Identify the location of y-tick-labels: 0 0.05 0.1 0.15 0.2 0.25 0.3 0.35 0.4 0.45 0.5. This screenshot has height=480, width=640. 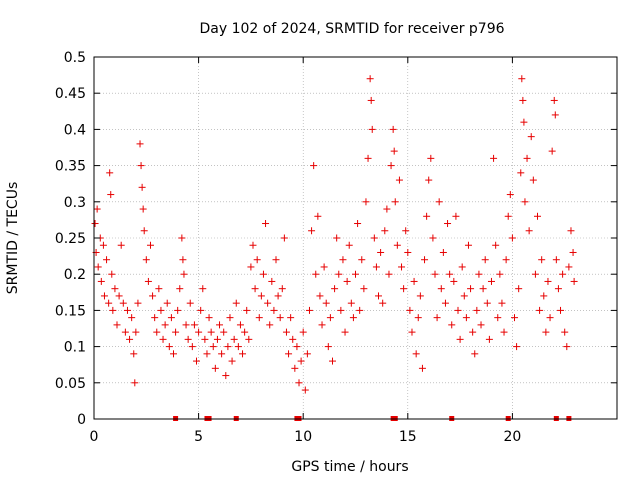
(70, 239).